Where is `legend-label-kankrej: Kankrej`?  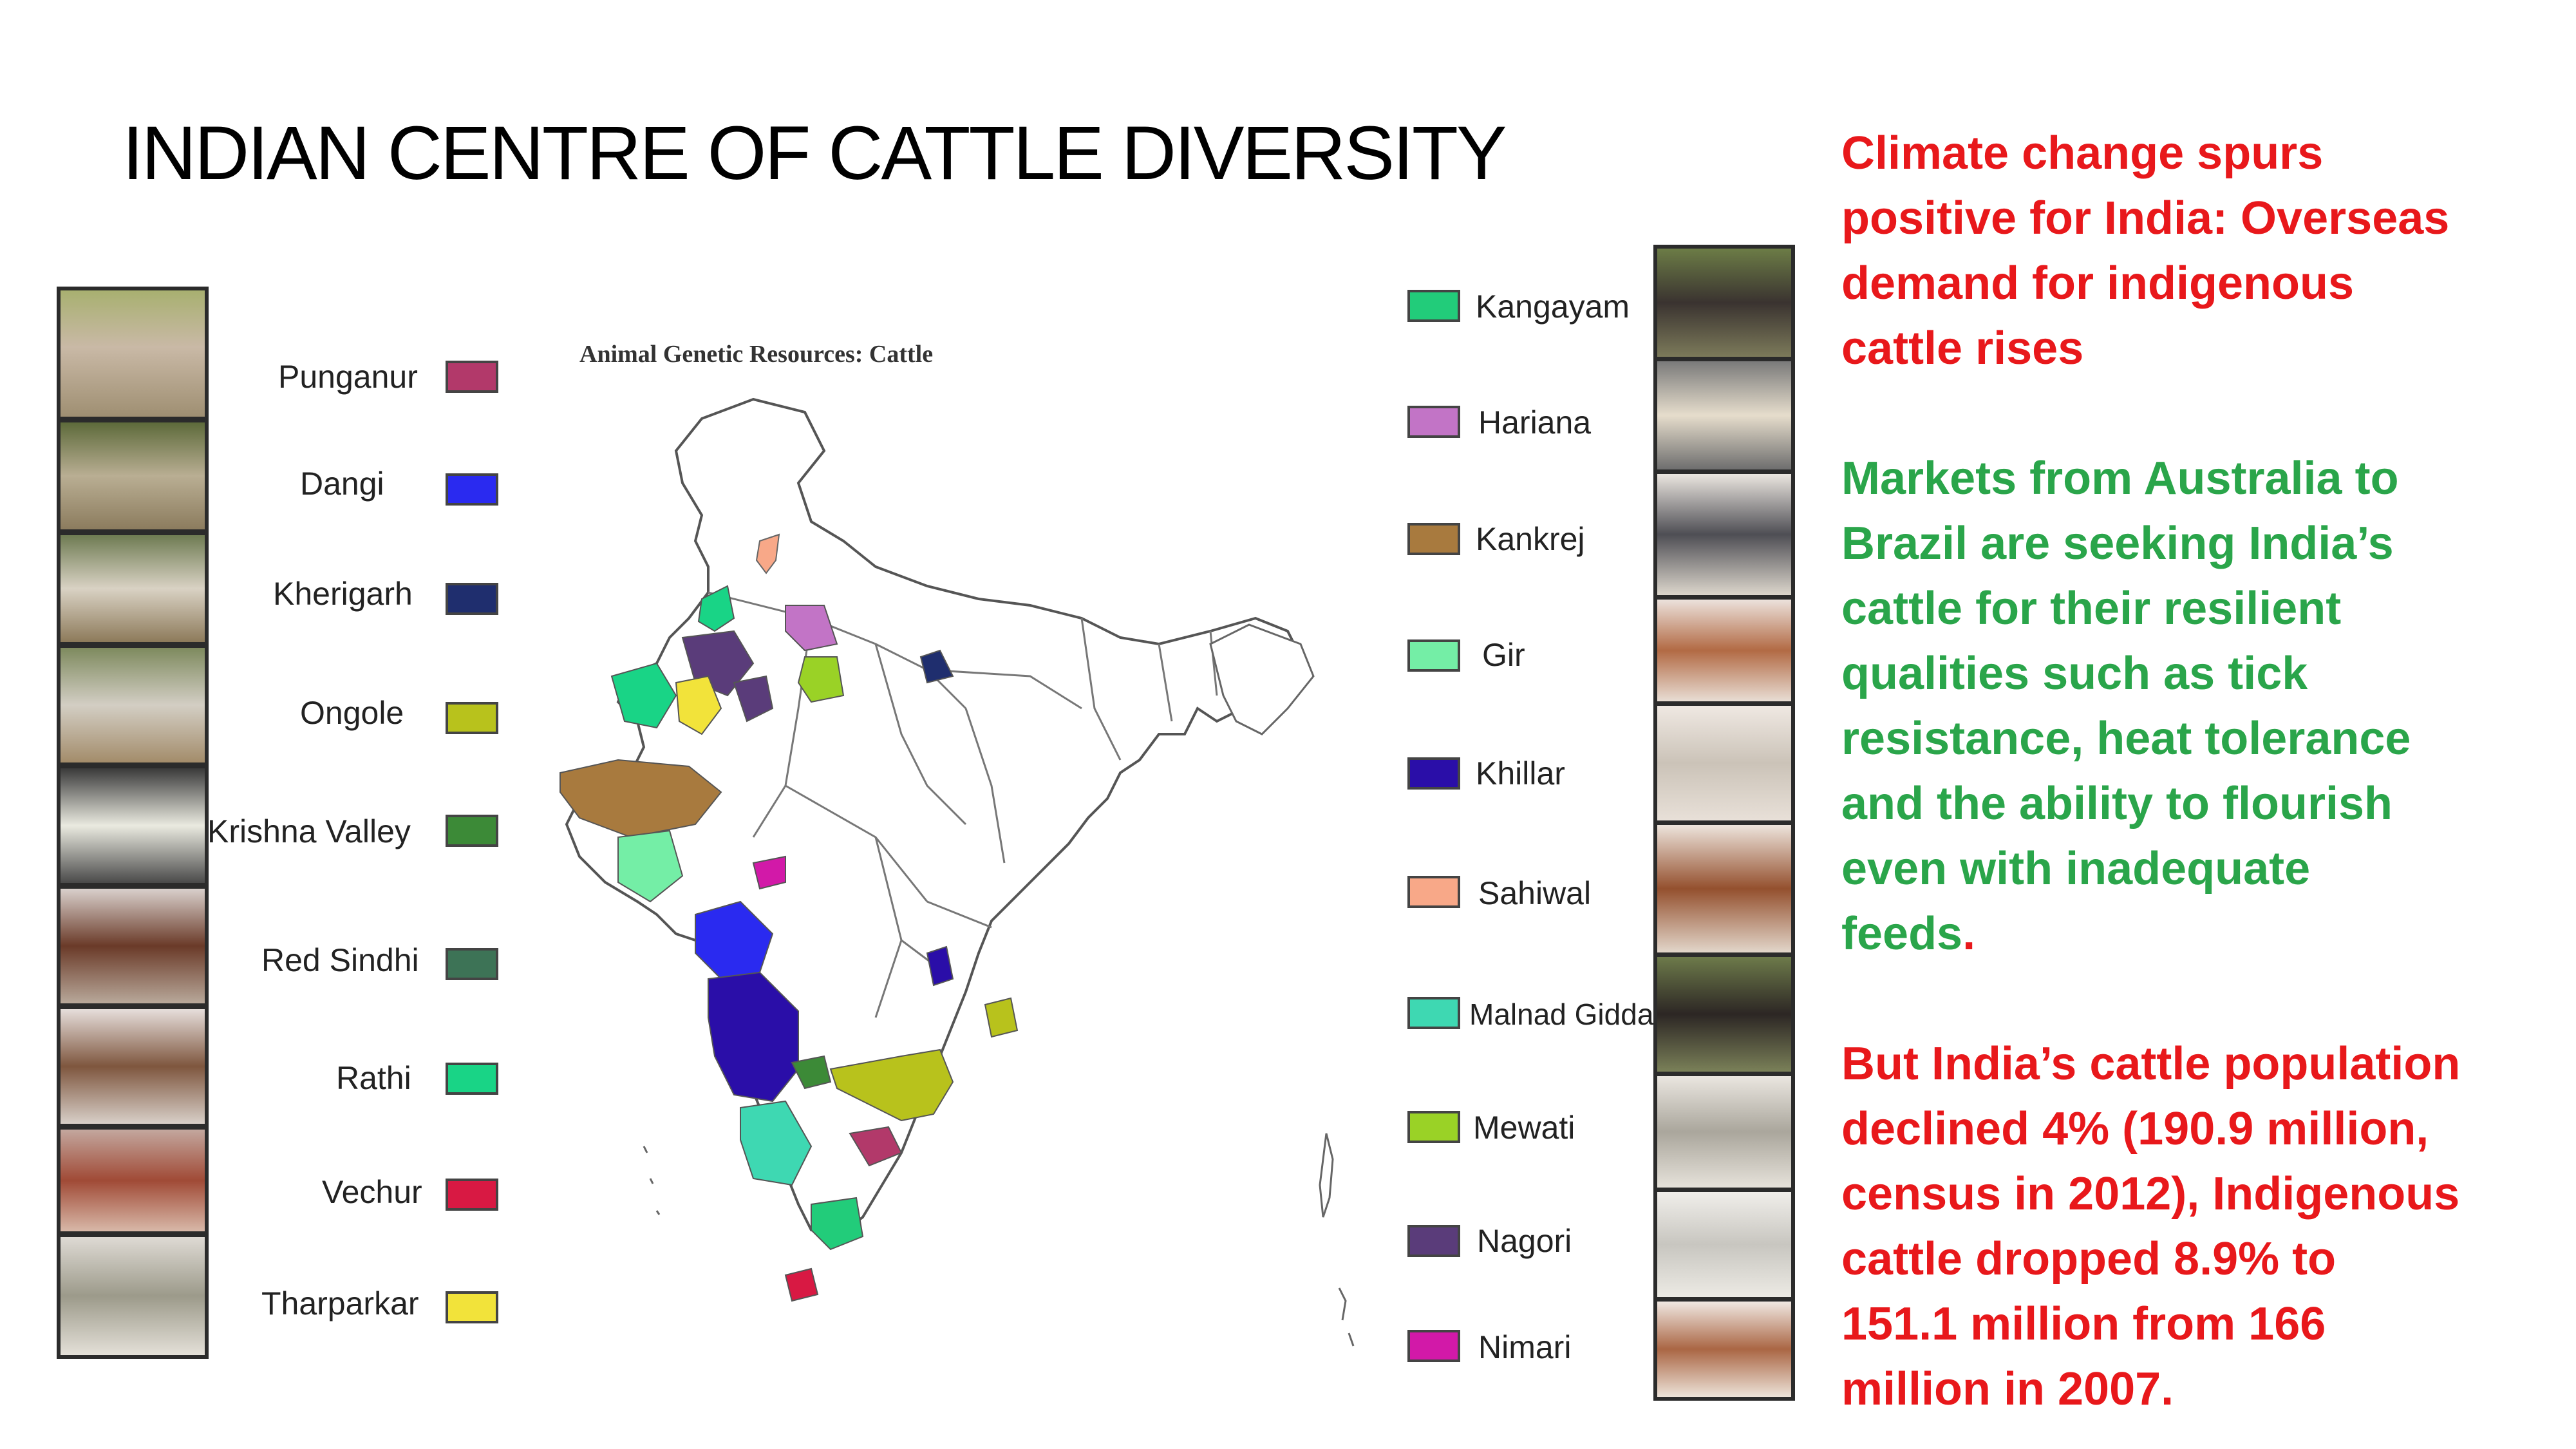 legend-label-kankrej: Kankrej is located at coordinates (1530, 539).